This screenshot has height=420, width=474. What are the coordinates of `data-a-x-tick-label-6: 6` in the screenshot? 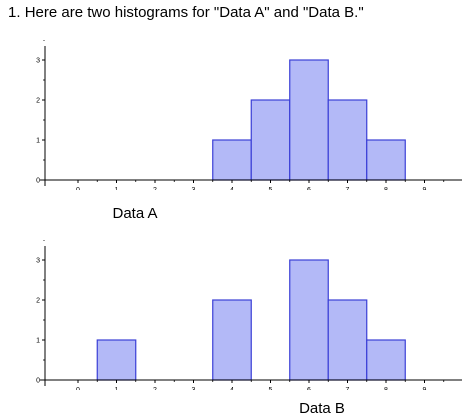 It's located at (309, 188).